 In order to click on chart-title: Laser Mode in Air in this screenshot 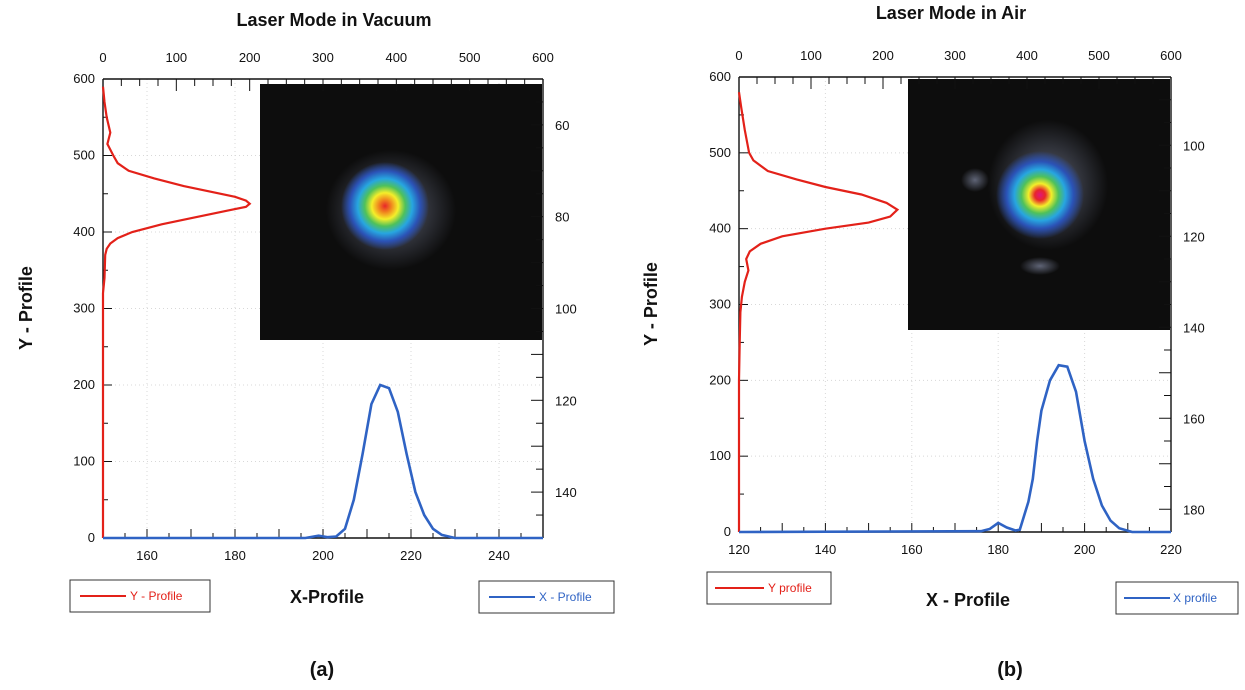, I will do `click(951, 13)`.